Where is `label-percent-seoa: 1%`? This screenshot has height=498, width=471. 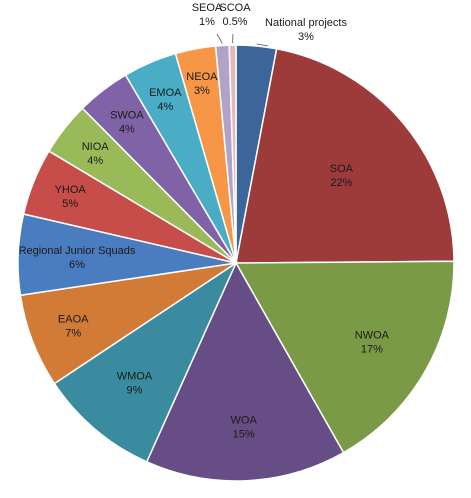
label-percent-seoa: 1% is located at coordinates (207, 22).